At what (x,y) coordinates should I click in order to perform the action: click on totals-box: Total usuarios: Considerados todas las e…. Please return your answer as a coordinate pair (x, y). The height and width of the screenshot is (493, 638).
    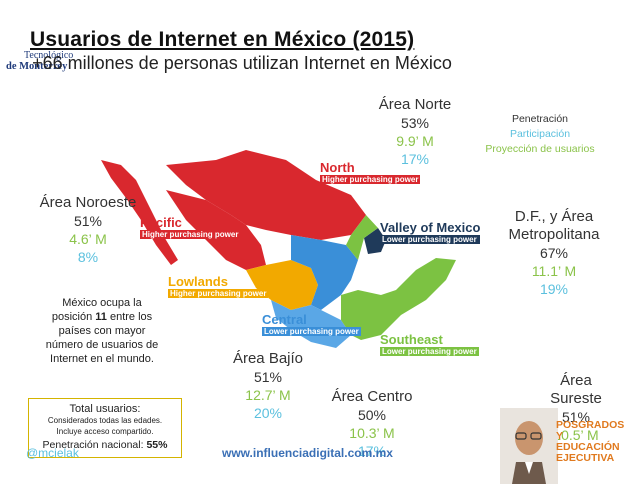
    Looking at the image, I should click on (105, 428).